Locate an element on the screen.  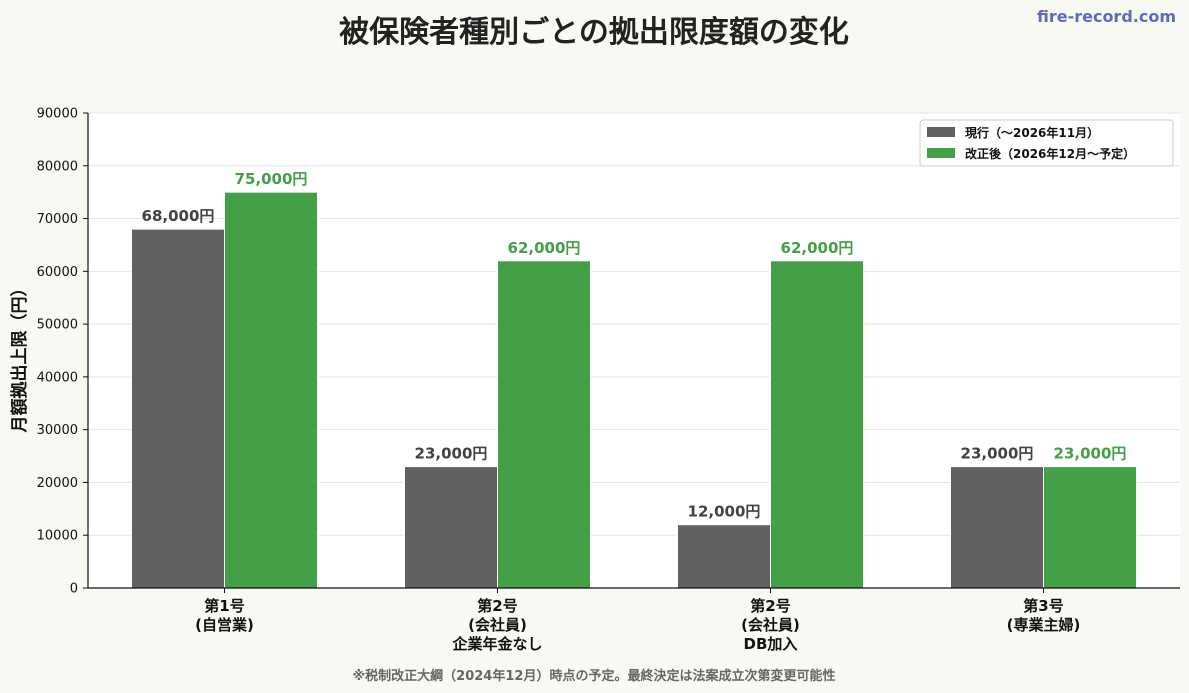
chart-title: 被保険者種別ごとの拠出限度額の変化 is located at coordinates (594, 32).